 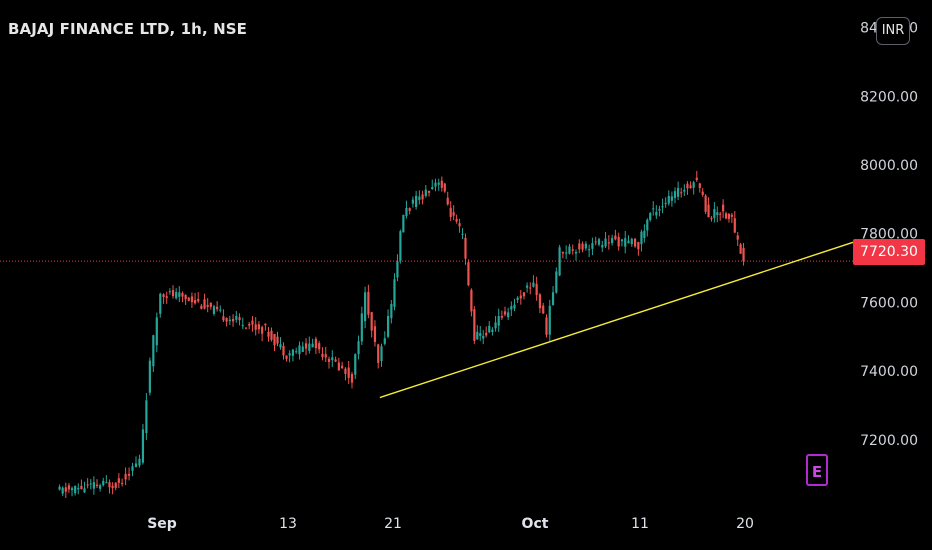 What do you see at coordinates (889, 303) in the screenshot?
I see `y-tick-label: 7600.00` at bounding box center [889, 303].